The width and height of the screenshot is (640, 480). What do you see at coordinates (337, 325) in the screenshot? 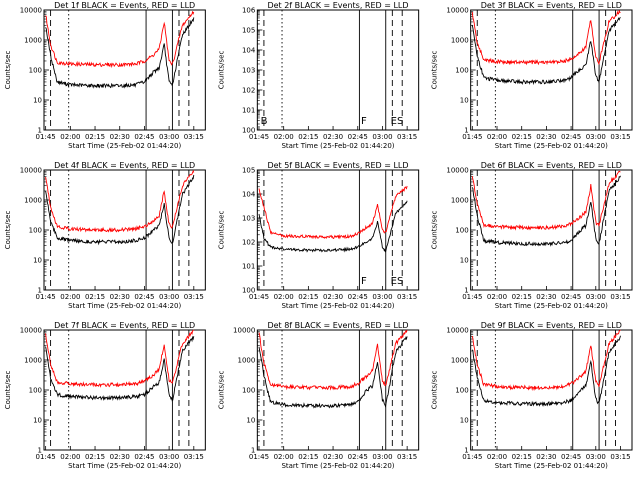
I see `panel-title: Det 8f BLACK = Events, RED = LLD` at bounding box center [337, 325].